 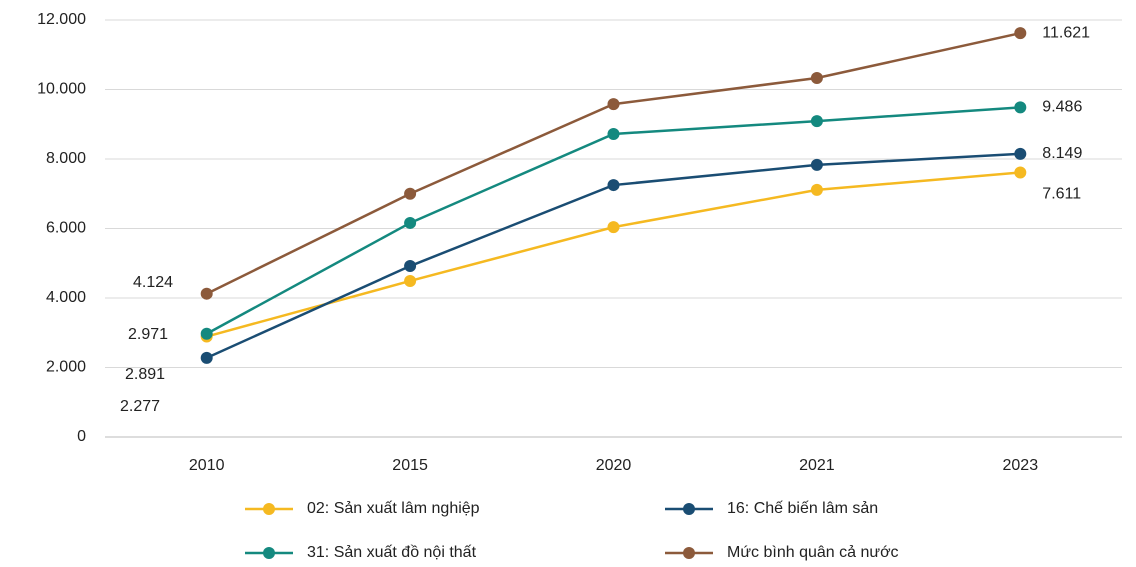 What do you see at coordinates (66, 297) in the screenshot?
I see `y-tick-label: 4.000` at bounding box center [66, 297].